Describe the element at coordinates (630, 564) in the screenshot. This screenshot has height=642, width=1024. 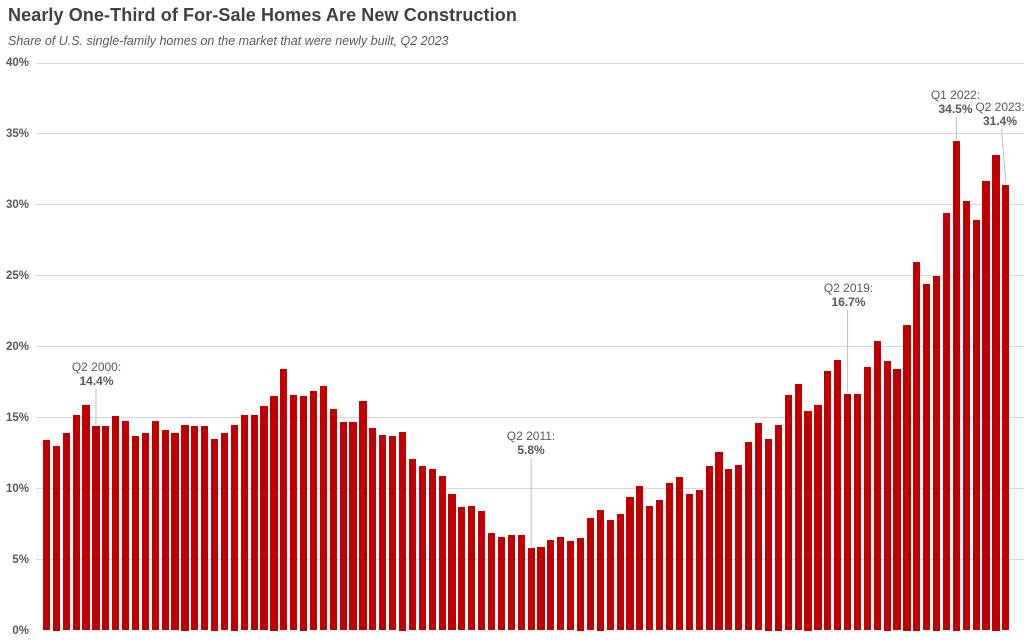
I see `bar-q4-2013` at that location.